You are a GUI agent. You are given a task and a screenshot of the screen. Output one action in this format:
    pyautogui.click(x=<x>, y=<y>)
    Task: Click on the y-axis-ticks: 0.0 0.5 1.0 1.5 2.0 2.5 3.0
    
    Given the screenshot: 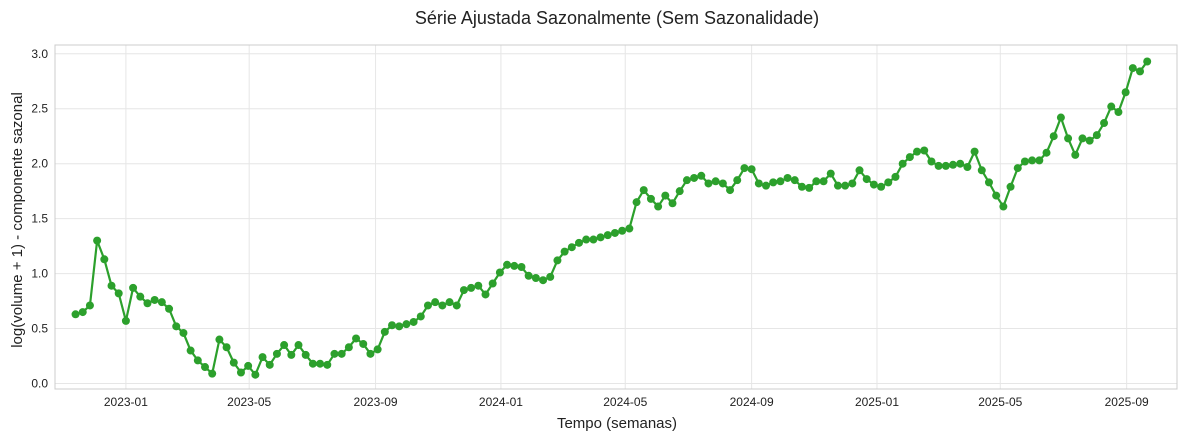 What is the action you would take?
    pyautogui.click(x=39, y=219)
    